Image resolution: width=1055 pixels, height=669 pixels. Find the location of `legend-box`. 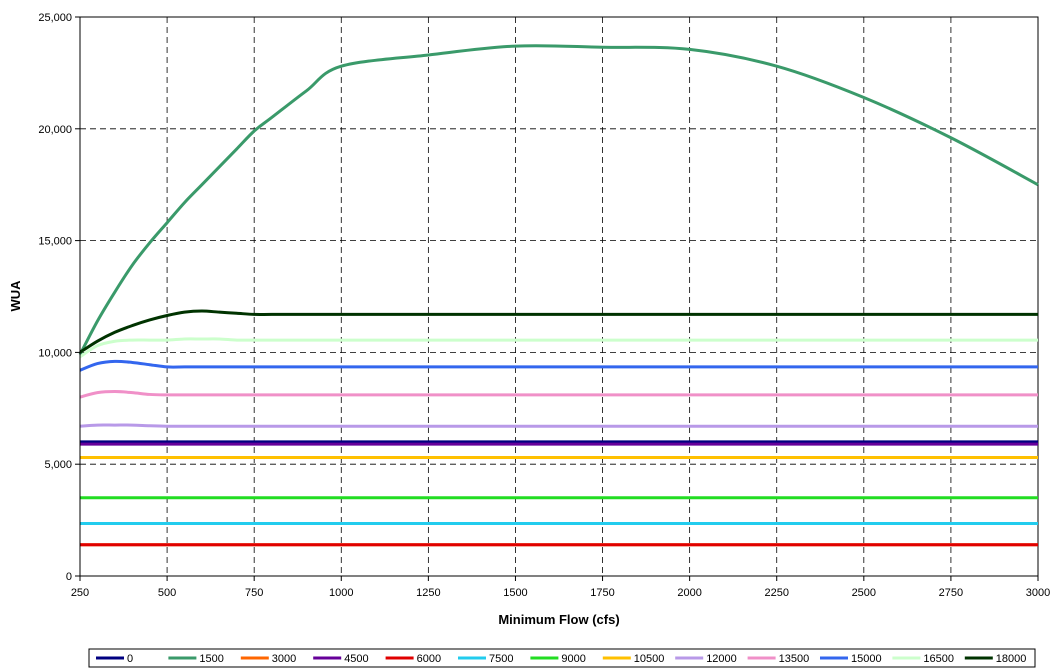

legend-box is located at coordinates (562, 658).